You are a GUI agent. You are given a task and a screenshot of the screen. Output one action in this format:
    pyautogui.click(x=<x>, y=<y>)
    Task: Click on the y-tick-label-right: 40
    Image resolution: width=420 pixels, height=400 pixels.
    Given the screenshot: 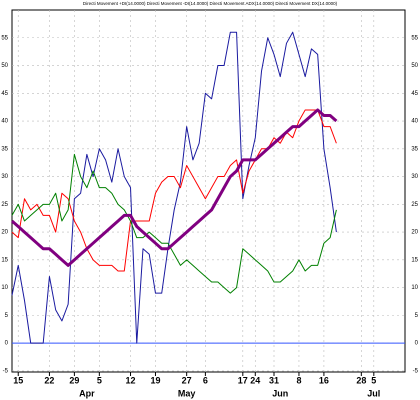 What is the action you would take?
    pyautogui.click(x=414, y=122)
    